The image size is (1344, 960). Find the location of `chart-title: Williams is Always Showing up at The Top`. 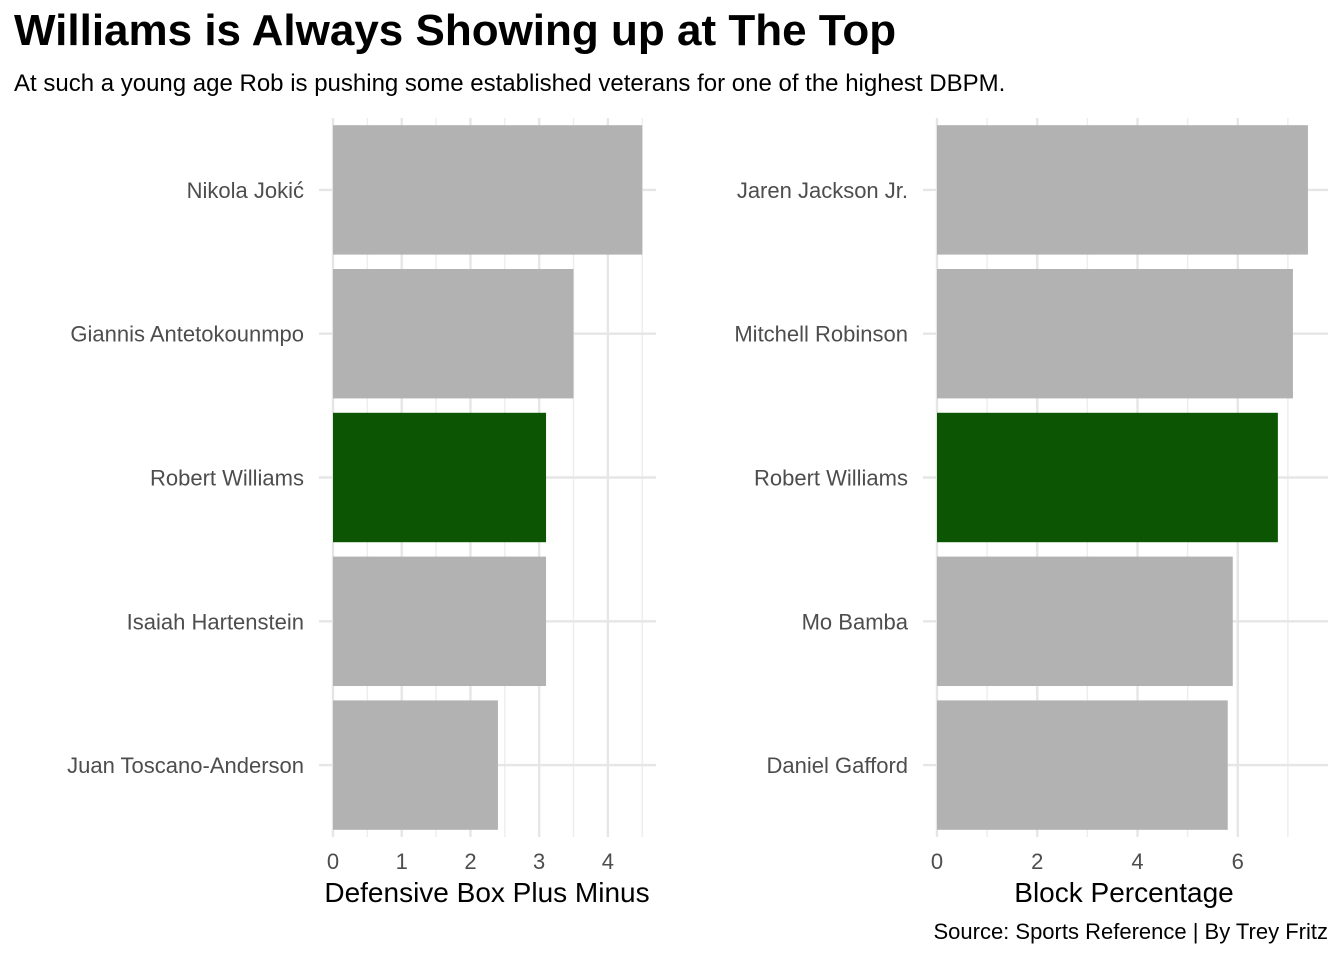

chart-title: Williams is Always Showing up at The Top is located at coordinates (455, 30).